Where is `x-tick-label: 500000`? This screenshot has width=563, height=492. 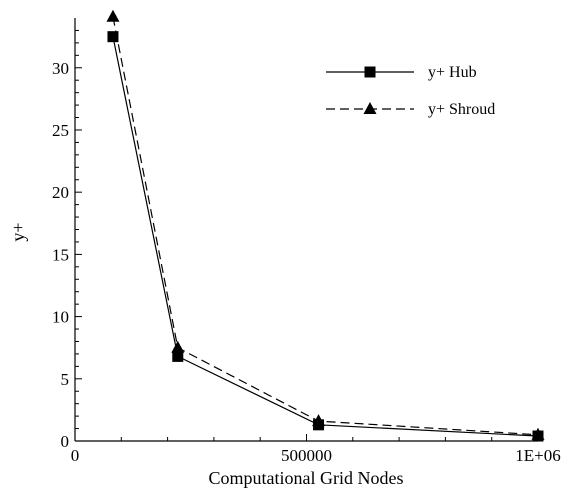
x-tick-label: 500000 is located at coordinates (306, 455).